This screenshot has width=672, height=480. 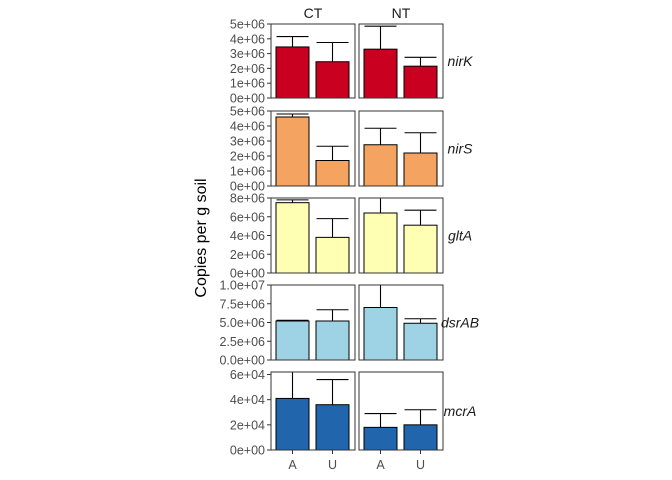 I want to click on panel-dsrAB-ct, so click(x=313, y=322).